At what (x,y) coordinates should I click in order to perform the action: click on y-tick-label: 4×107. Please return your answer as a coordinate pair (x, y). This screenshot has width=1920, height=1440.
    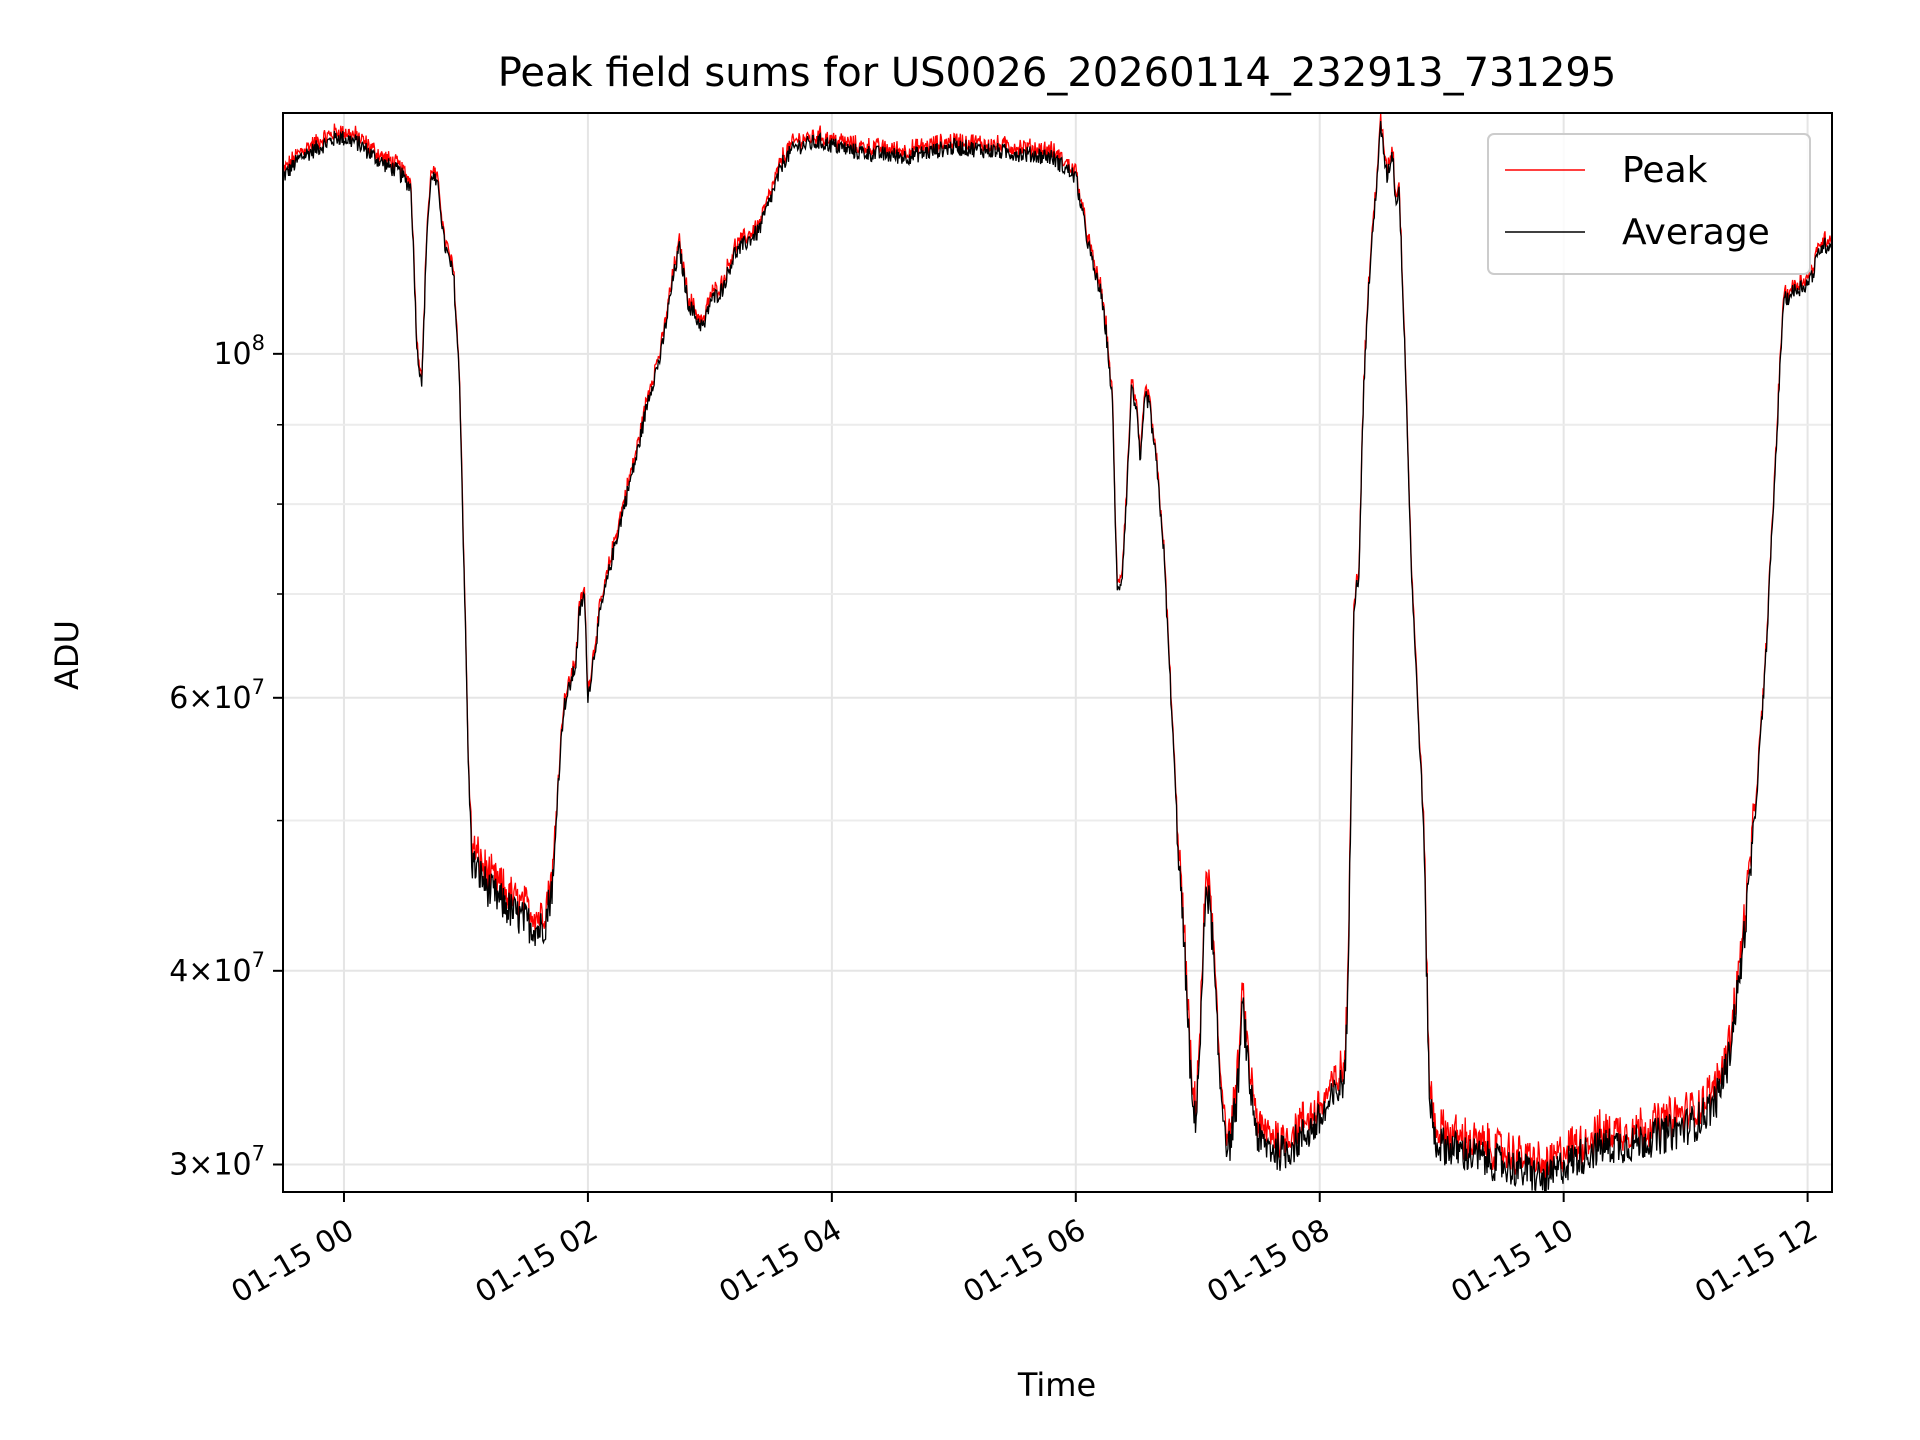
    Looking at the image, I should click on (217, 968).